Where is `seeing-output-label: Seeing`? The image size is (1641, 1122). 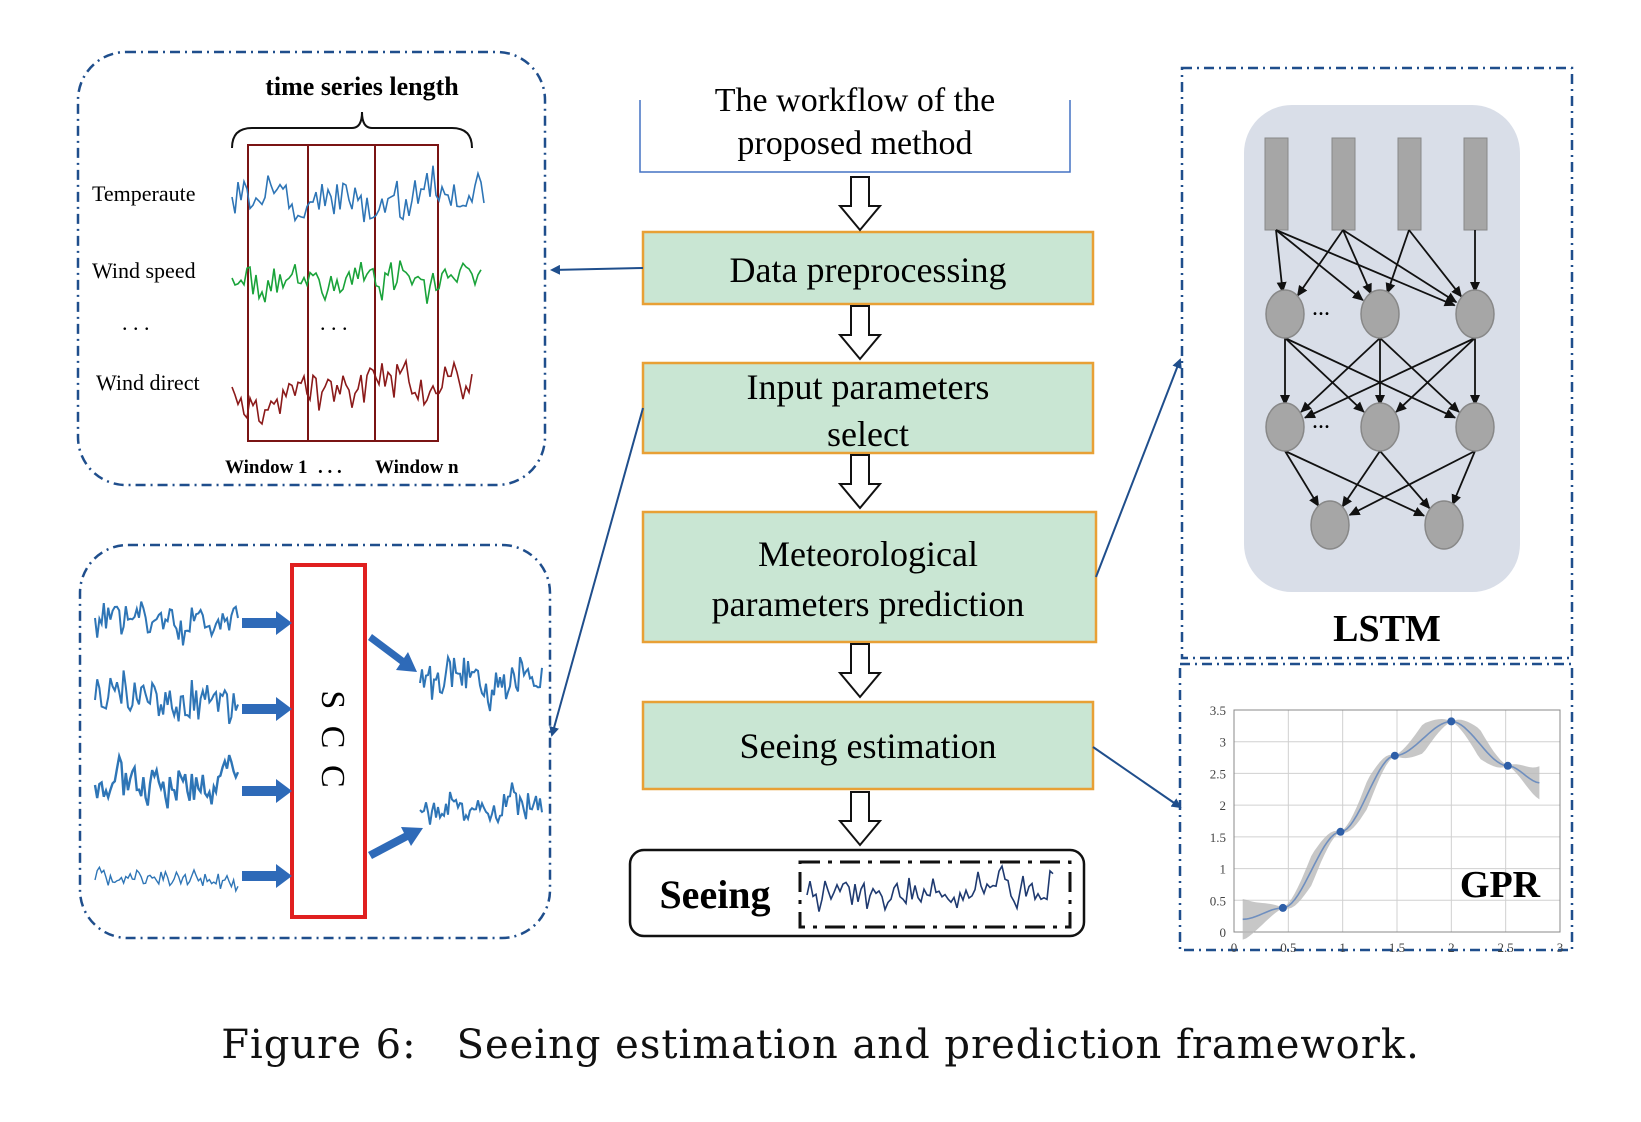
seeing-output-label: Seeing is located at coordinates (714, 894).